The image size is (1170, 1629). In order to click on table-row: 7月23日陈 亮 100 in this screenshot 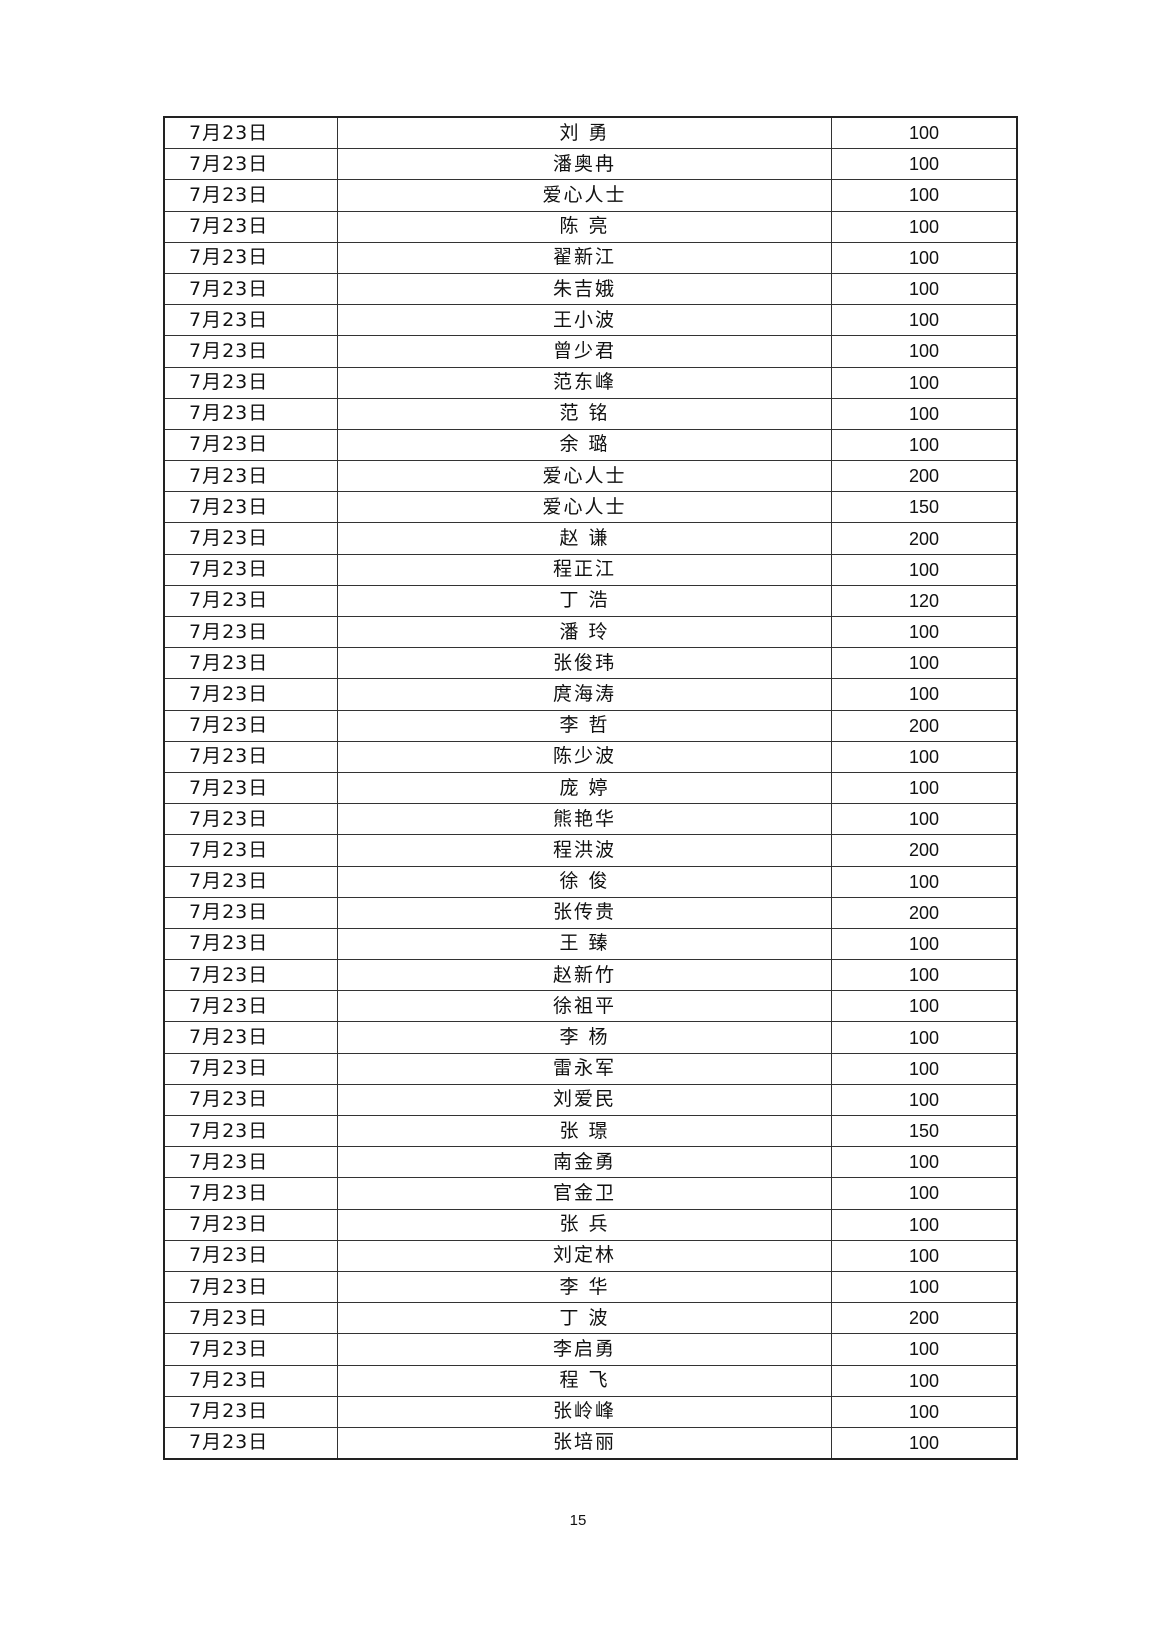, I will do `click(590, 226)`.